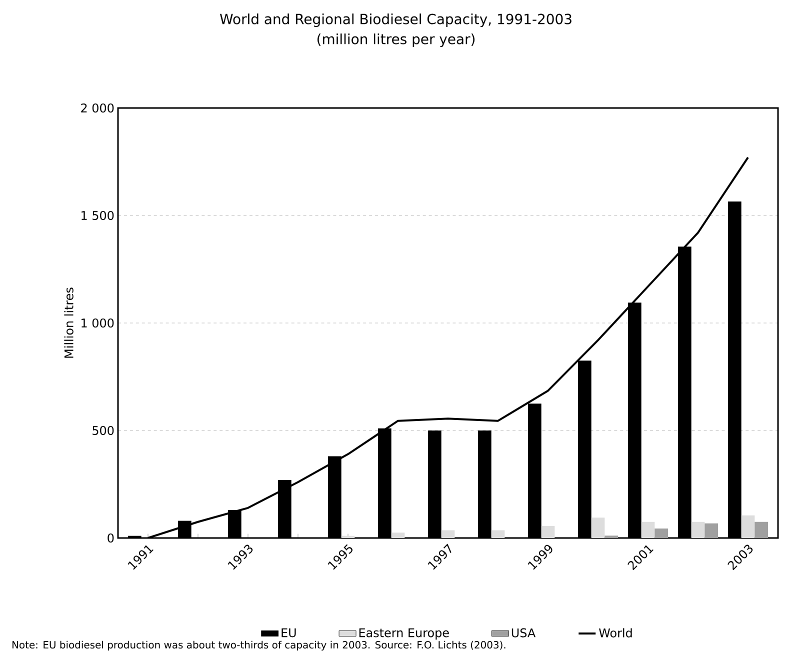 This screenshot has height=662, width=792. What do you see at coordinates (98, 323) in the screenshot?
I see `y-tick-label: 1 000` at bounding box center [98, 323].